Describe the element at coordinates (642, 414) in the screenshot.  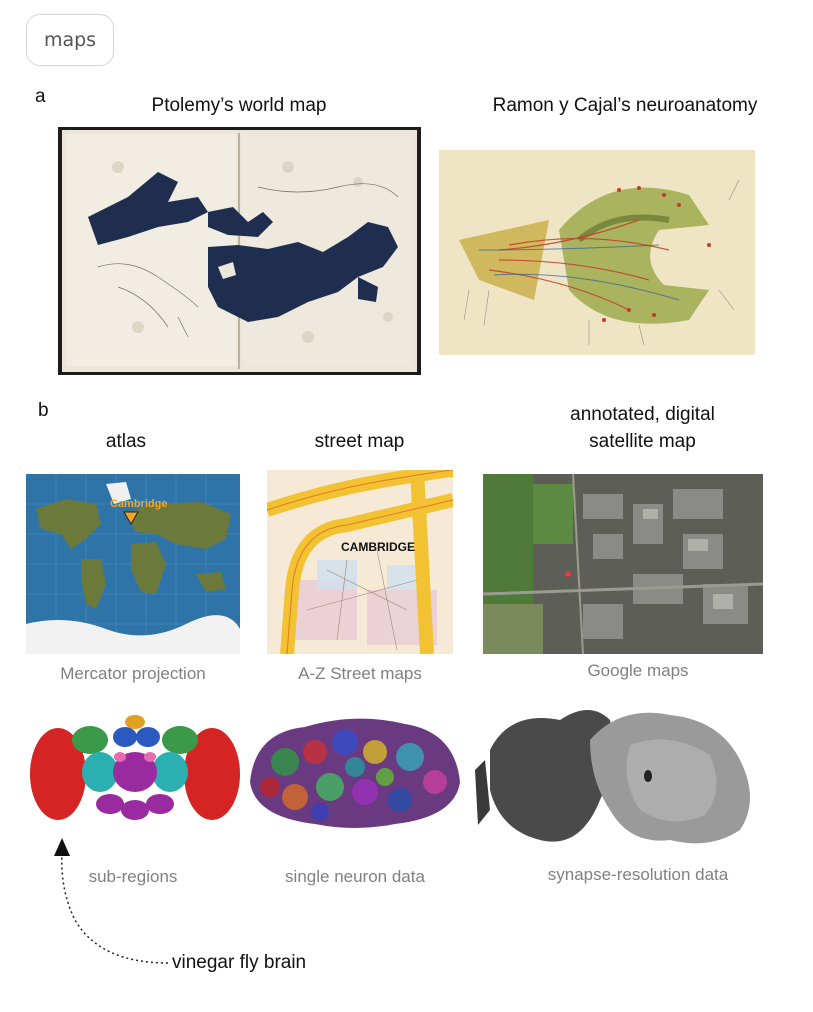
I see `satellite-title-line1: annotated, digital` at that location.